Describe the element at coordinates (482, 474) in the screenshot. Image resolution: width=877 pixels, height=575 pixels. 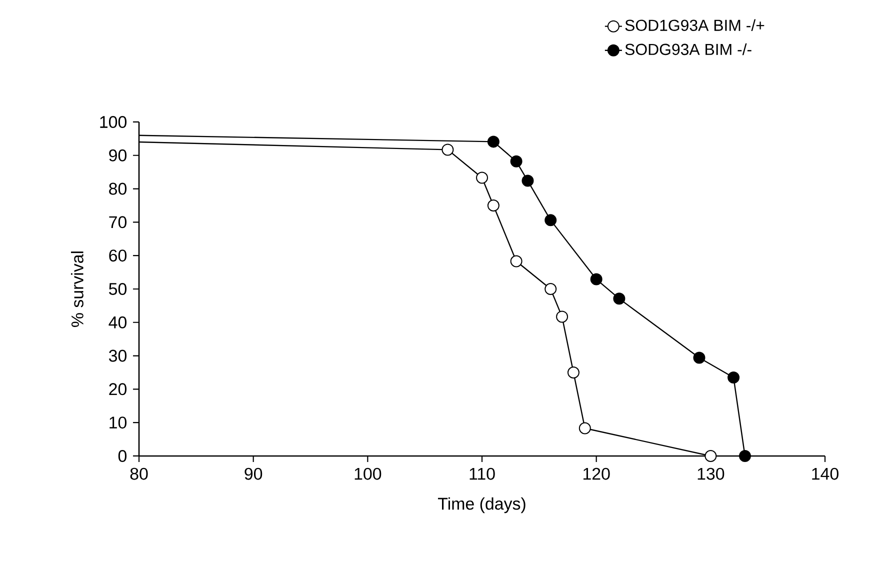
I see `x-tick-label: 110` at that location.